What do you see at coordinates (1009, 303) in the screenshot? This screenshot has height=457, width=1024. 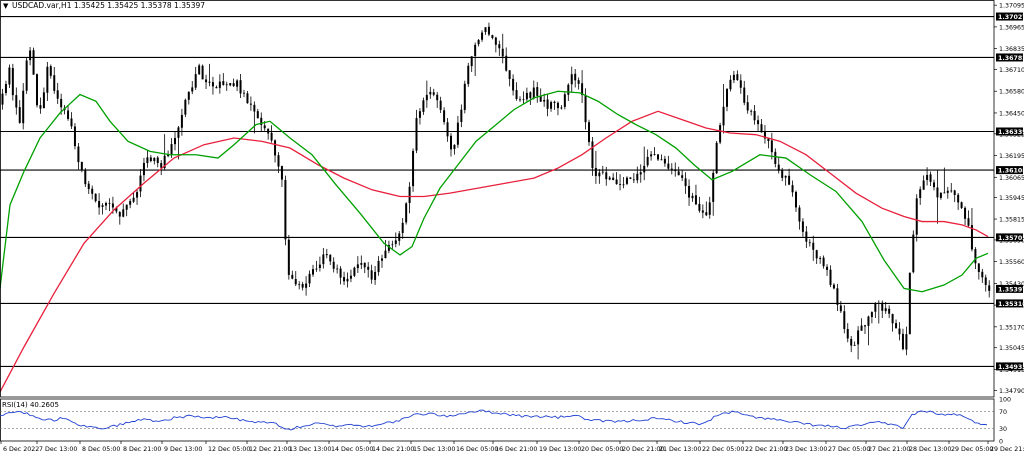 I see `sr-label-5-bg` at bounding box center [1009, 303].